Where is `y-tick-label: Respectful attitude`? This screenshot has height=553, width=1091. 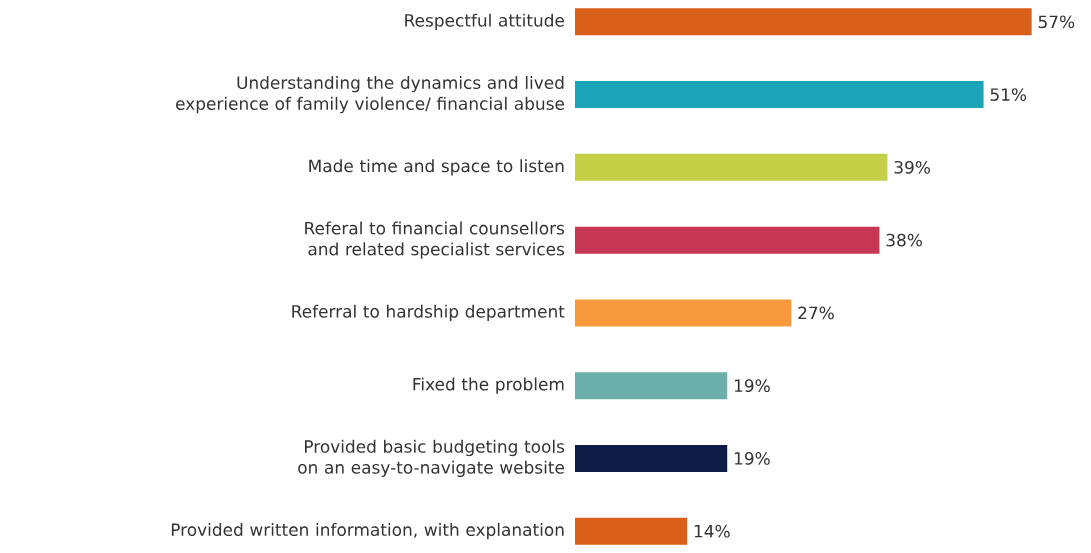 y-tick-label: Respectful attitude is located at coordinates (484, 22).